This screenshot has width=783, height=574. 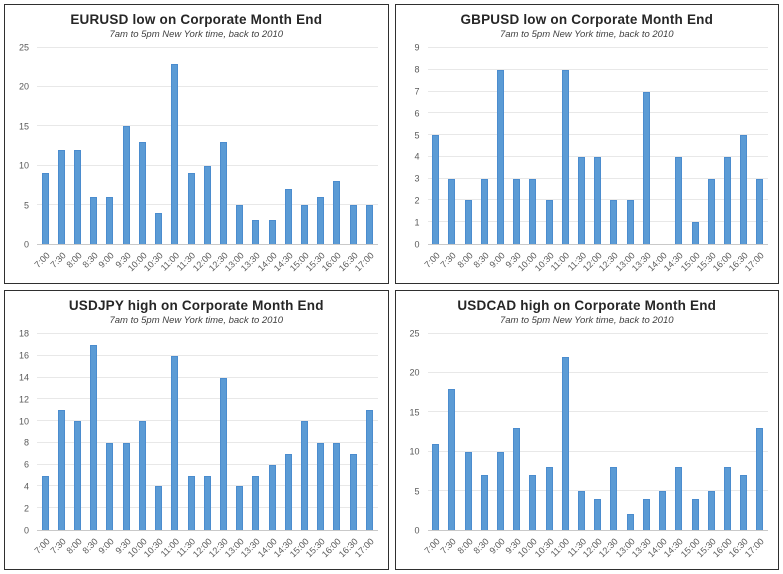 I want to click on chart-title: USDCAD high on Corporate Month End, so click(x=587, y=305).